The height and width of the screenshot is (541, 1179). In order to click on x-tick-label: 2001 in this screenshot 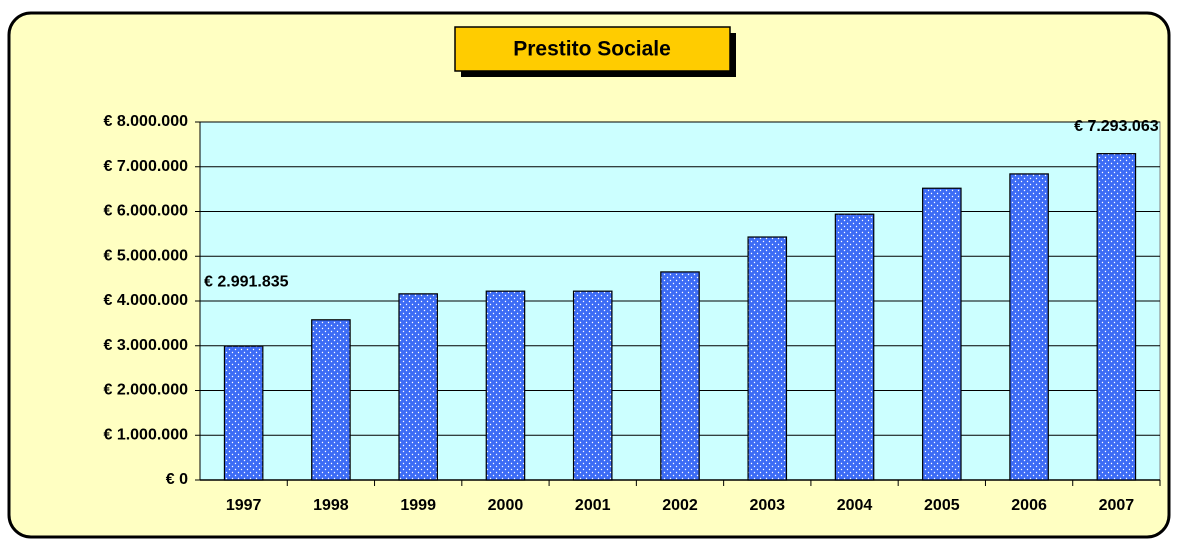, I will do `click(593, 505)`.